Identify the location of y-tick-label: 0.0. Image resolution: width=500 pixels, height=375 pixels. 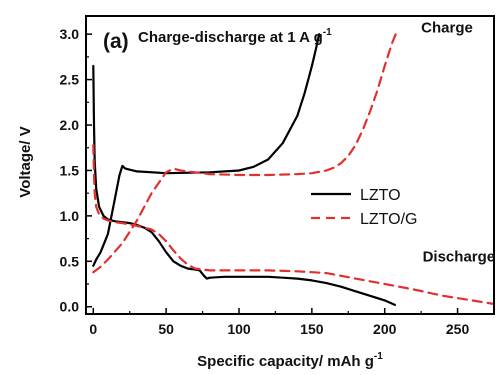
(70, 307).